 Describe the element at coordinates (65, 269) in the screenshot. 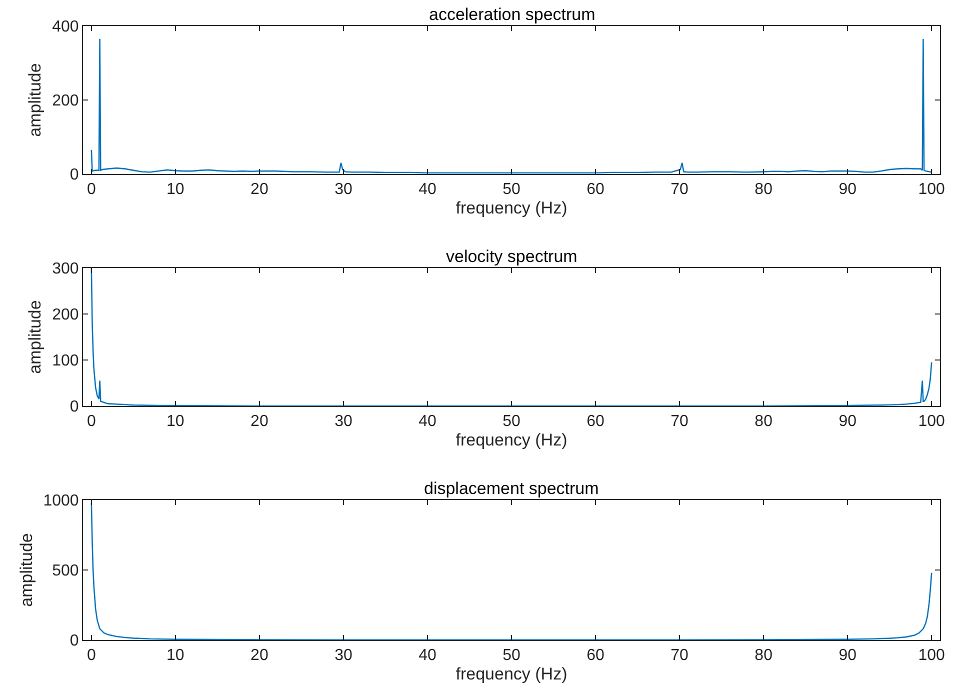

I see `y-tick-label: 300` at that location.